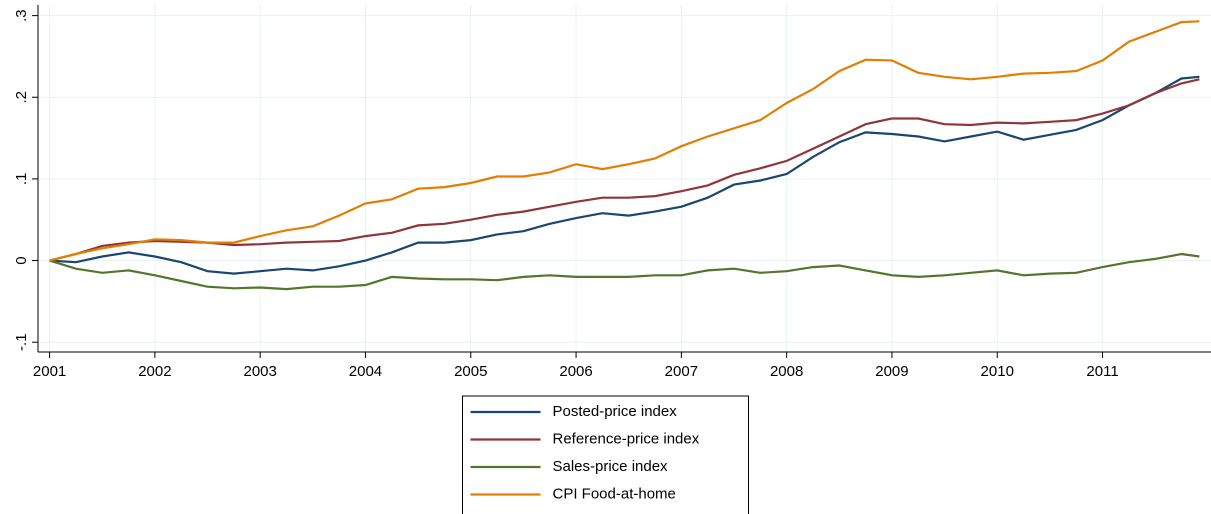  I want to click on x-tick-label: 2010, so click(997, 371).